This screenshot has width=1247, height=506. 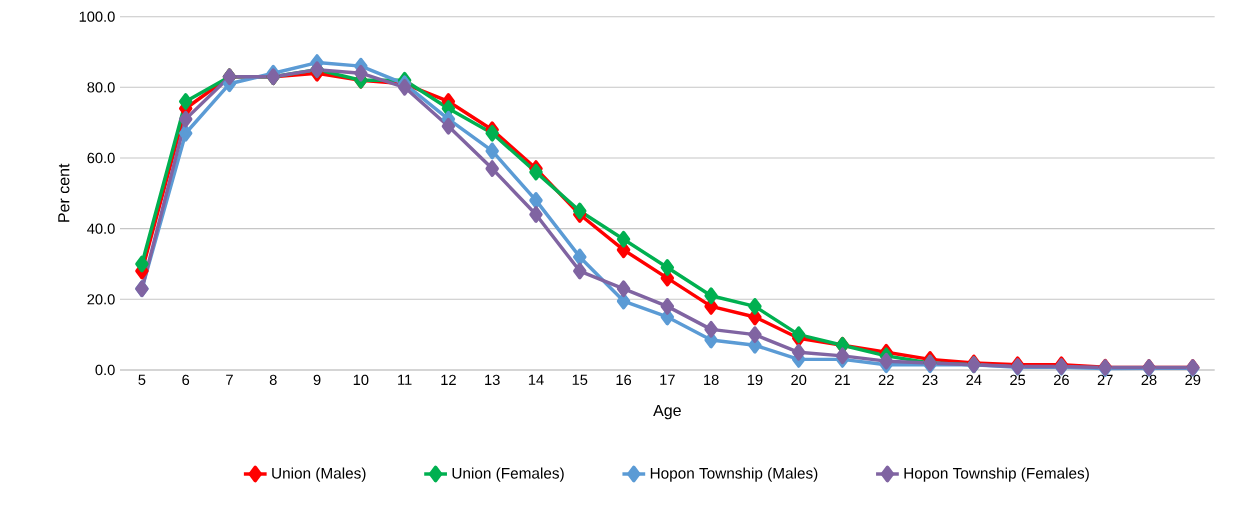 I want to click on x-tick-label: 29, so click(x=1193, y=380).